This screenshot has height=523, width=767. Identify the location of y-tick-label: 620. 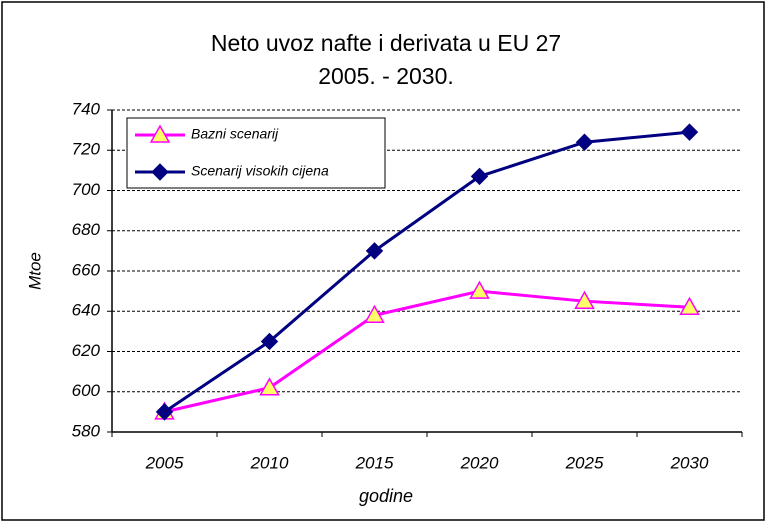
(86, 350).